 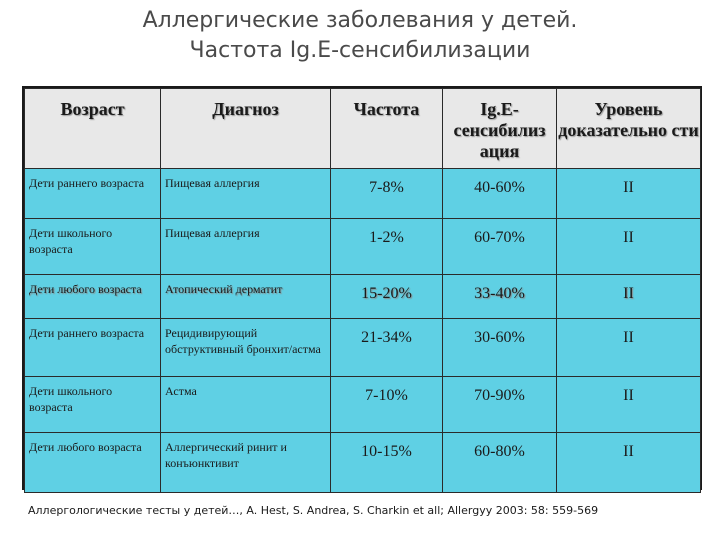 What do you see at coordinates (245, 128) in the screenshot?
I see `header-diagnosis: Диагноз` at bounding box center [245, 128].